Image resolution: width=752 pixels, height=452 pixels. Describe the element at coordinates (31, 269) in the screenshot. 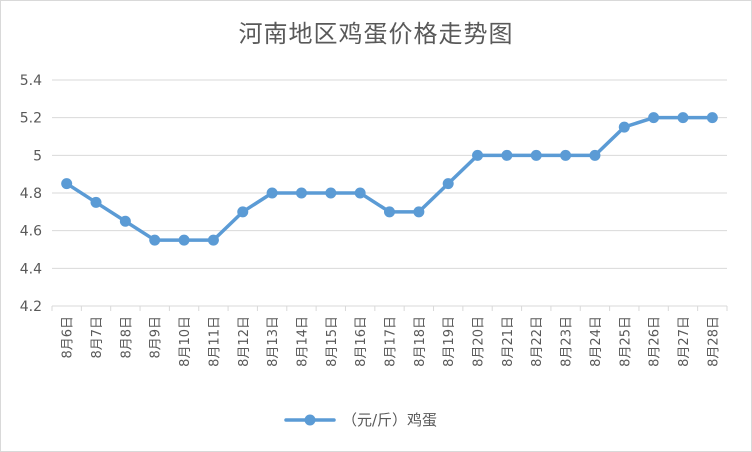

I see `y-tick-label: 4.4` at that location.